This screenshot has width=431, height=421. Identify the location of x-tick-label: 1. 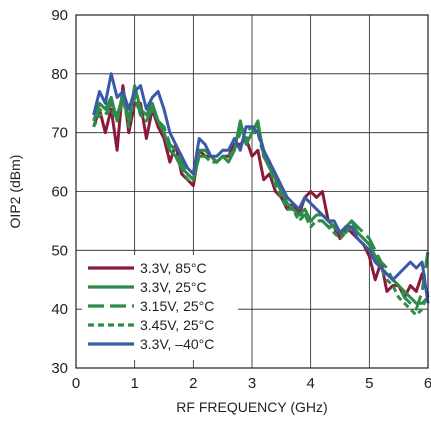
(134, 383).